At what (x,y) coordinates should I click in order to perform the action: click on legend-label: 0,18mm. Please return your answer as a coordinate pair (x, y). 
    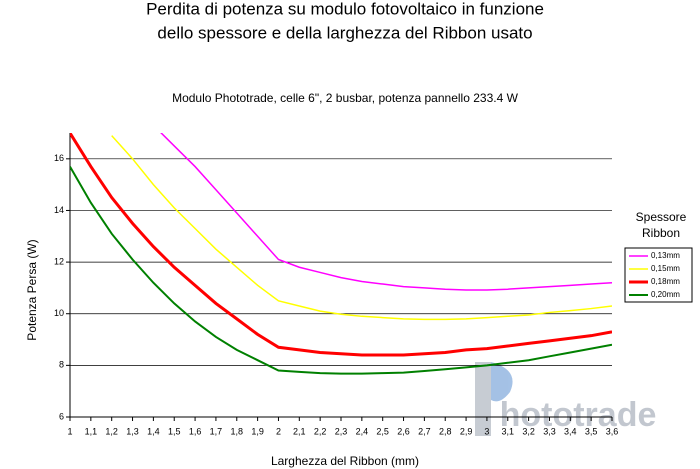
    Looking at the image, I should click on (665, 281).